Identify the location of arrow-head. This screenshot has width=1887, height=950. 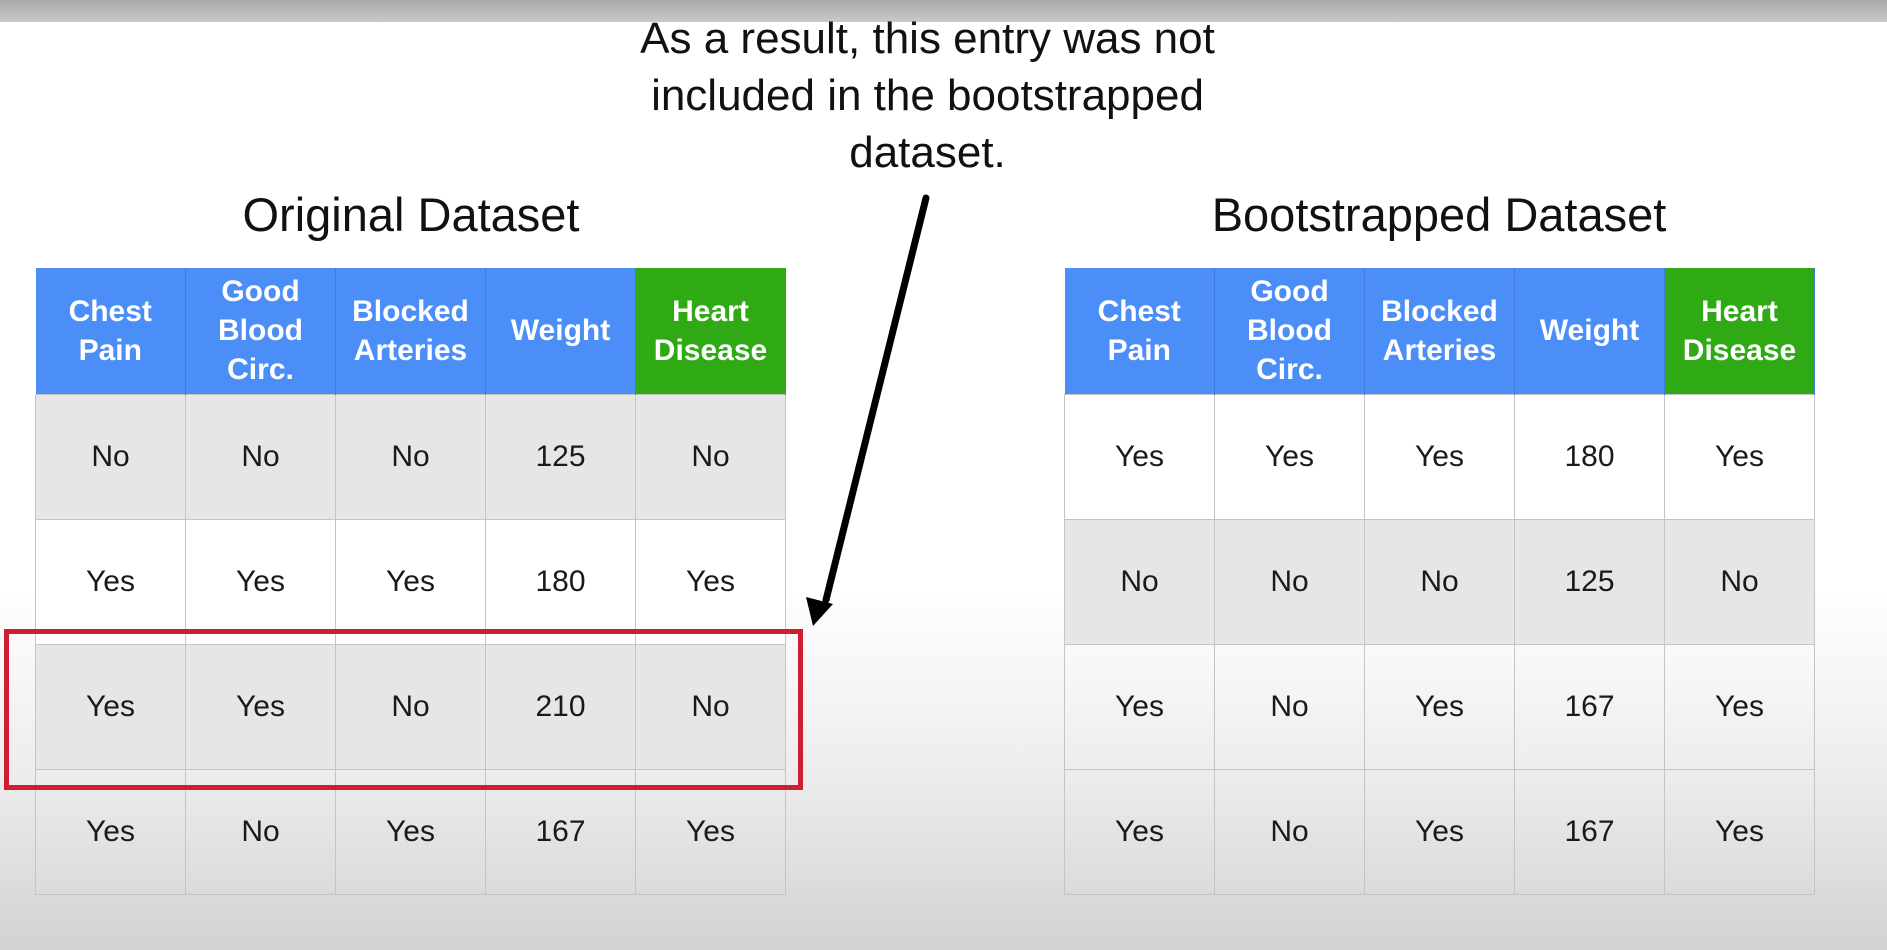
(819, 611).